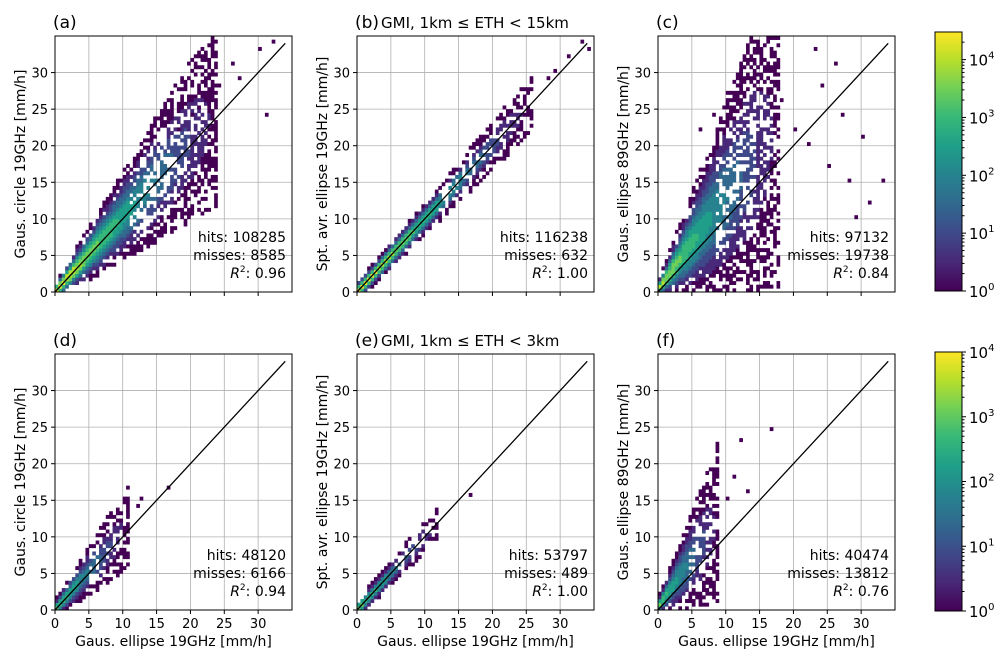 The image size is (998, 650). I want to click on y-tick-label: 20, so click(39, 147).